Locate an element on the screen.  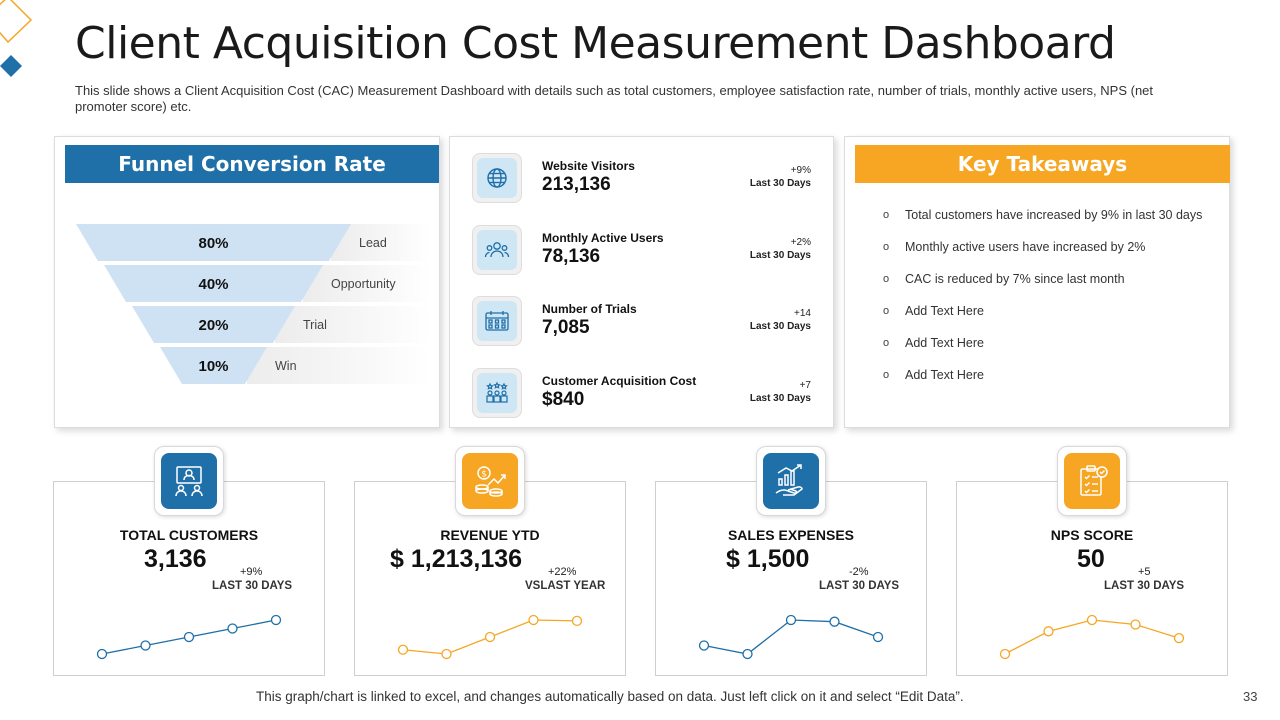
kpi-value: 50 is located at coordinates (1091, 559).